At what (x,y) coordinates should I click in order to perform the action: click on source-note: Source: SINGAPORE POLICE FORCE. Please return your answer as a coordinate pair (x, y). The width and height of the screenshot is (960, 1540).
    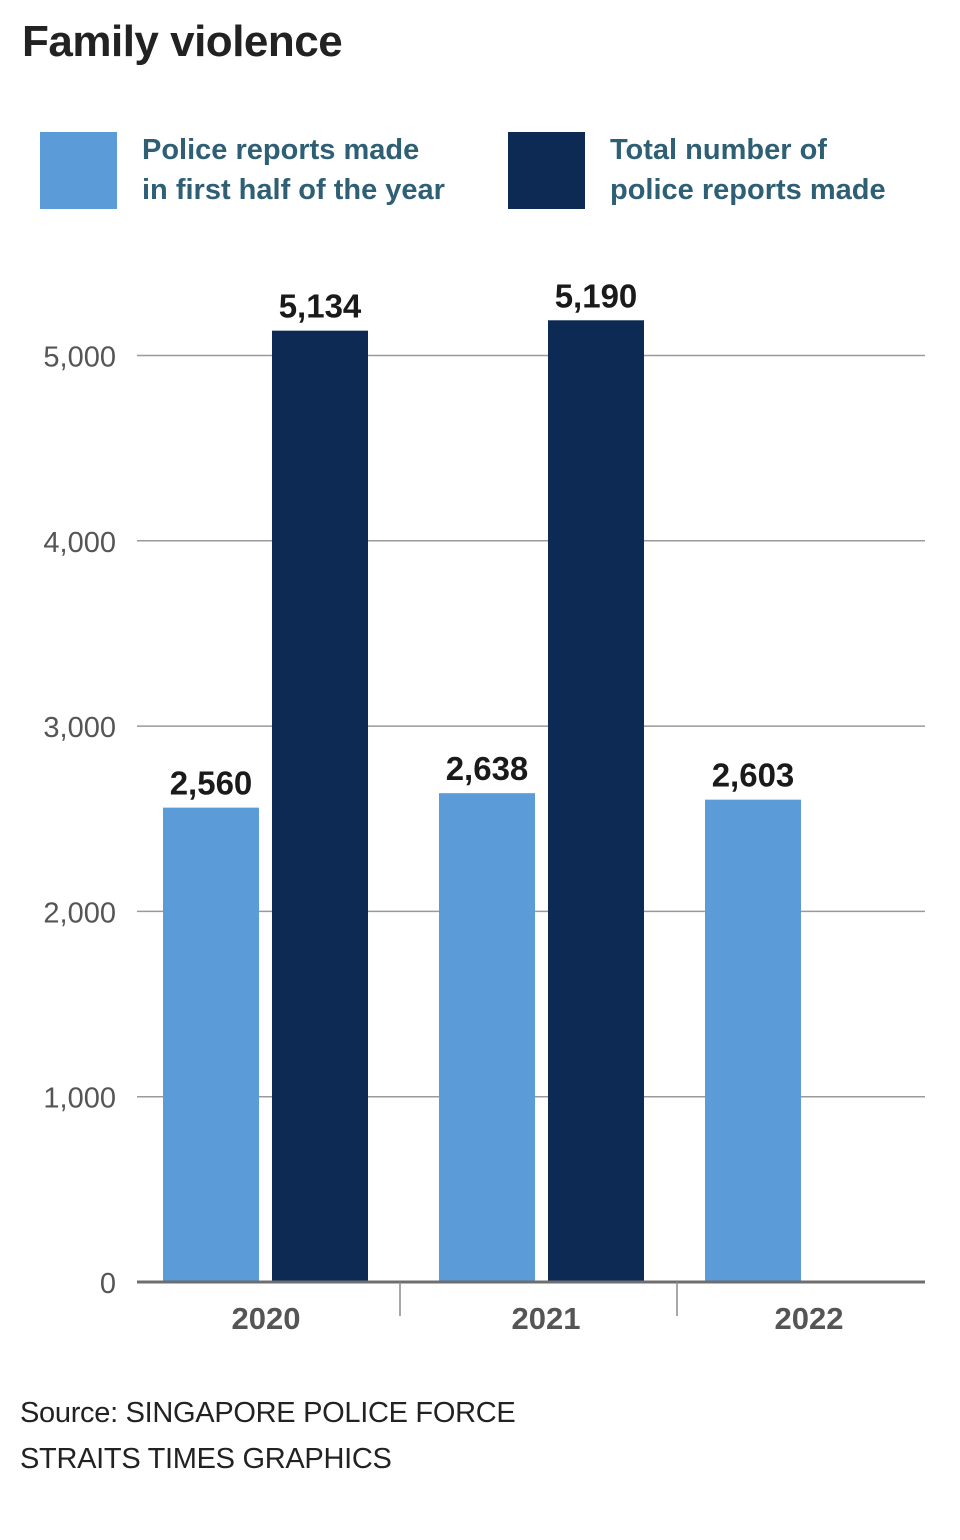
    Looking at the image, I should click on (268, 1413).